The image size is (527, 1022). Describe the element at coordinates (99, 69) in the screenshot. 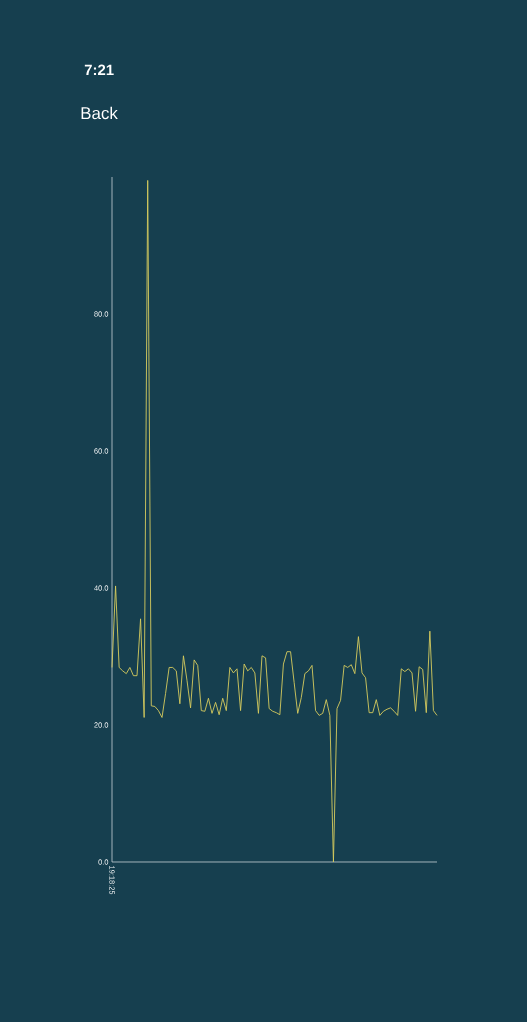

I see `text: 7:21` at that location.